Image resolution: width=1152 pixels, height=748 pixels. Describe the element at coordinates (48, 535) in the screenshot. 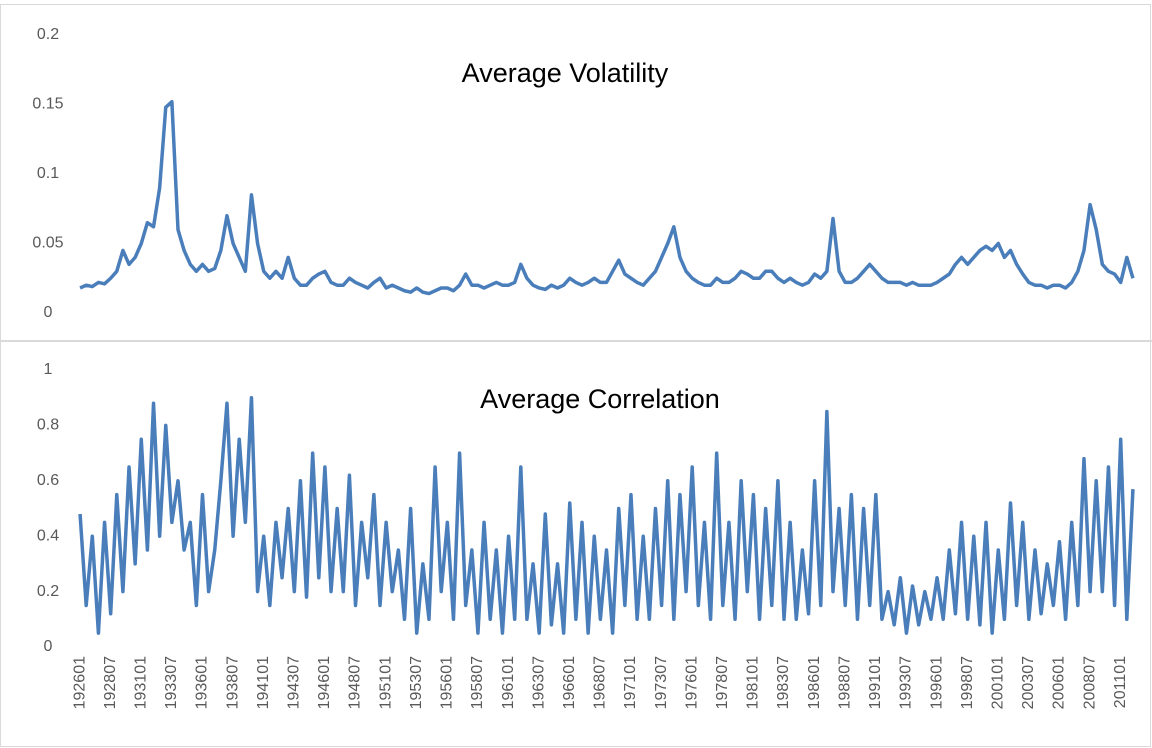

I see `y-tick-label: 0.4` at that location.